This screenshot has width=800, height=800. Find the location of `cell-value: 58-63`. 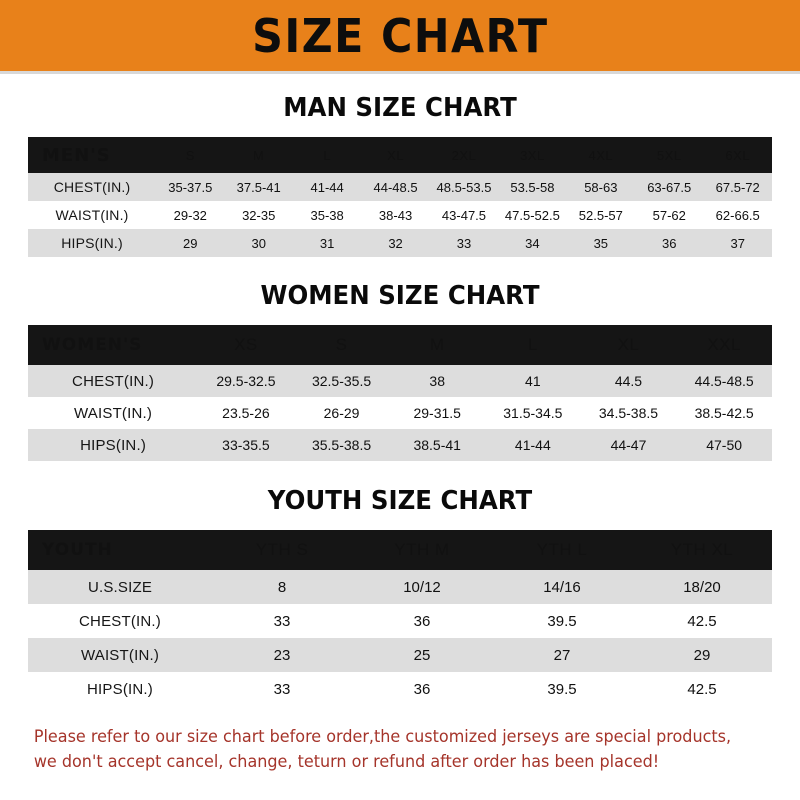

cell-value: 58-63 is located at coordinates (601, 187).